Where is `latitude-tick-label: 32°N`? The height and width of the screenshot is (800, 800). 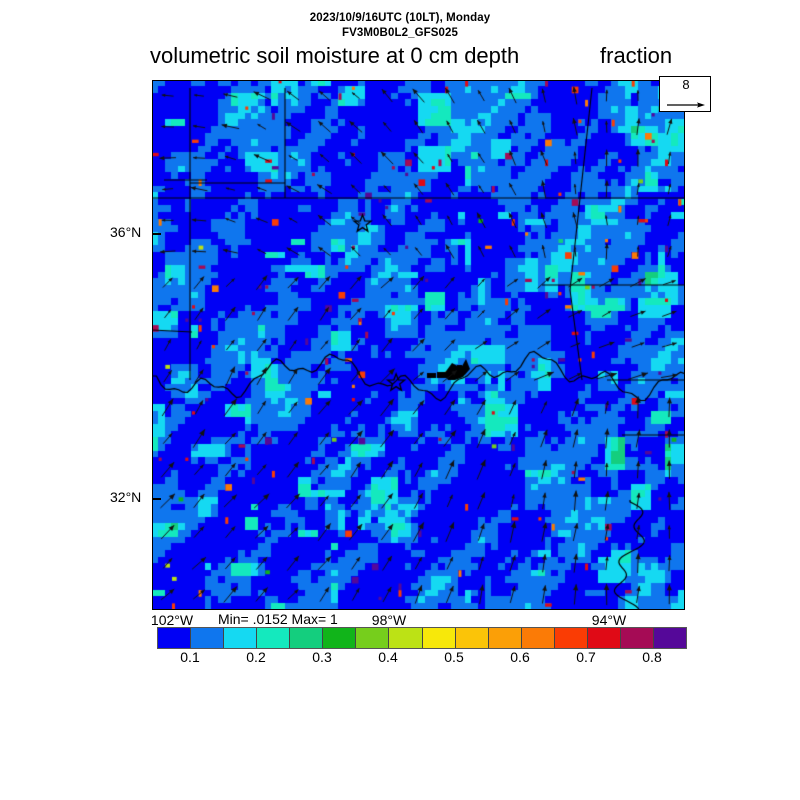 latitude-tick-label: 32°N is located at coordinates (126, 497).